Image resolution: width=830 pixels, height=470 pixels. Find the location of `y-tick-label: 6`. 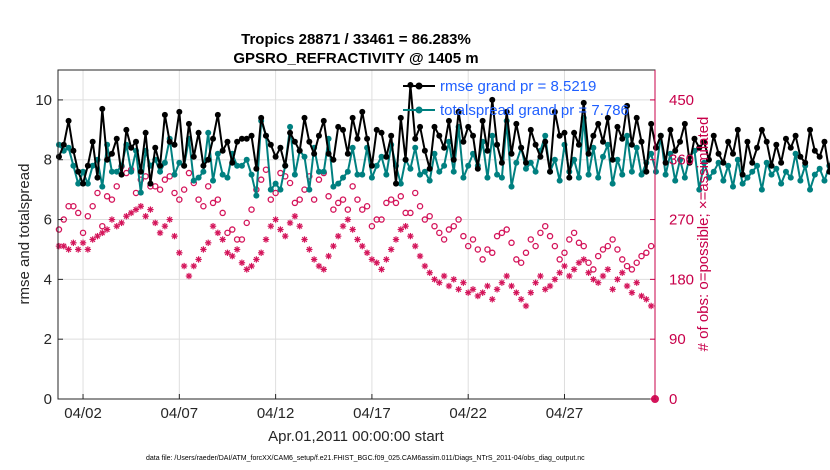

y-tick-label: 6 is located at coordinates (48, 220).